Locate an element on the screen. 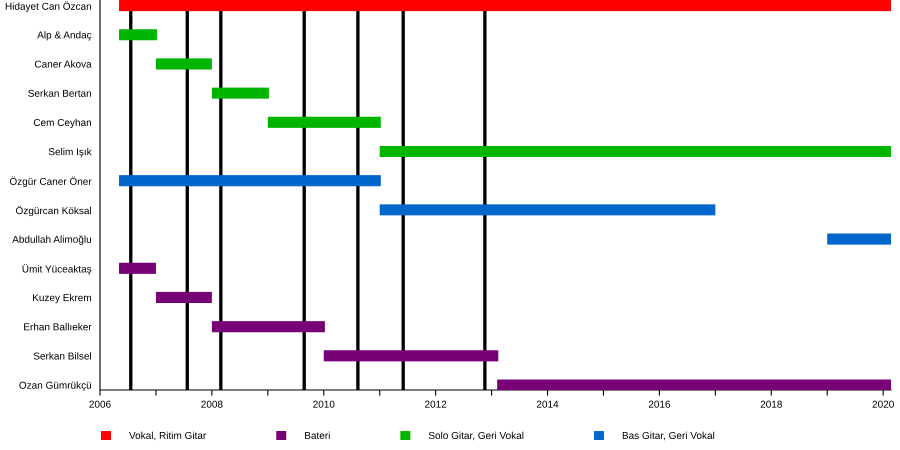 Image resolution: width=900 pixels, height=450 pixels. x-tick-label: 2010 is located at coordinates (323, 404).